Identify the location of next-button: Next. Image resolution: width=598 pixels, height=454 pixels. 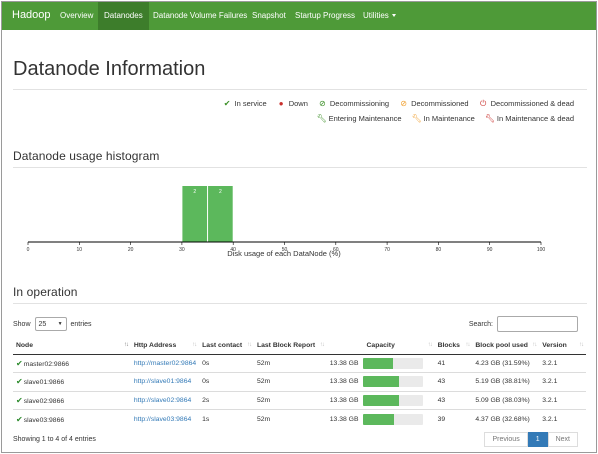
(562, 439).